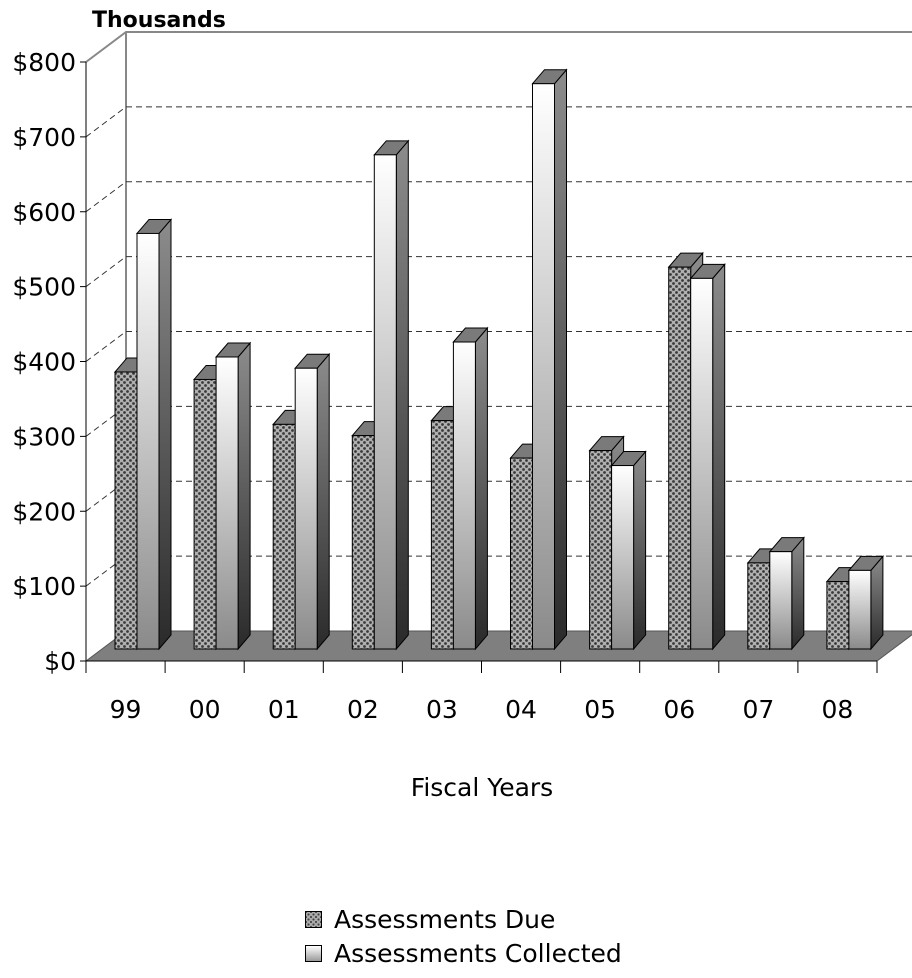 The width and height of the screenshot is (912, 978). Describe the element at coordinates (478, 953) in the screenshot. I see `legend-label-collected: Assessments Collected` at that location.